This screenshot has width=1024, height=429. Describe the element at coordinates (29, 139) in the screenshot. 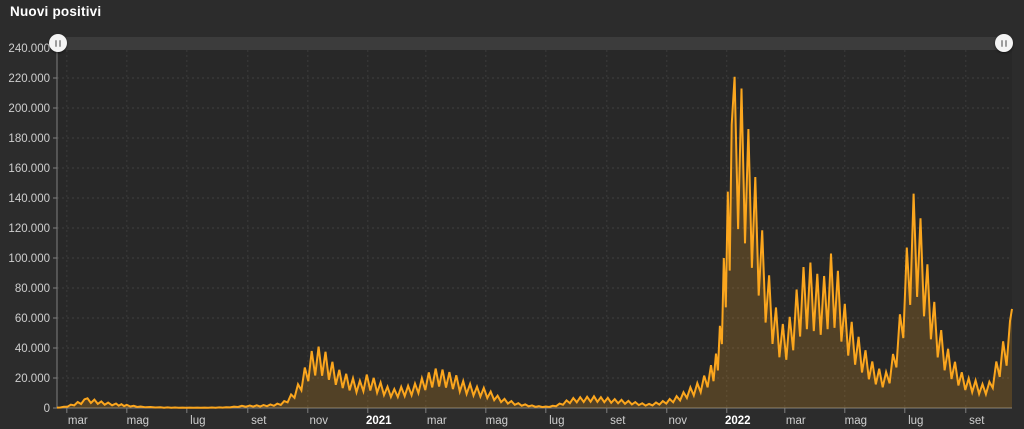

I see `y-axis-label: 180.000` at that location.